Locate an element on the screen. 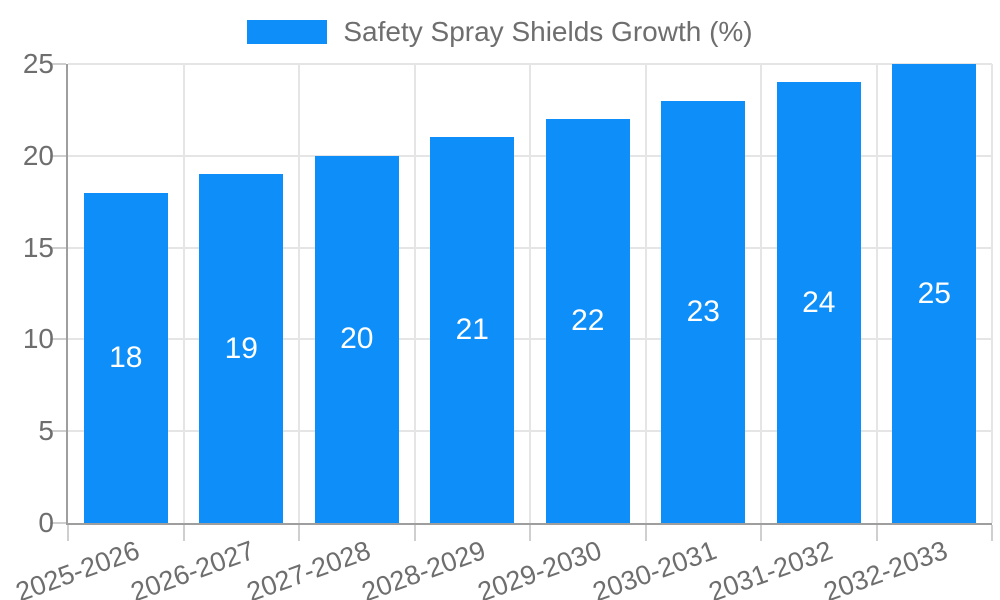  legend-label: Safety Spray Shields Growth (%) is located at coordinates (548, 31).